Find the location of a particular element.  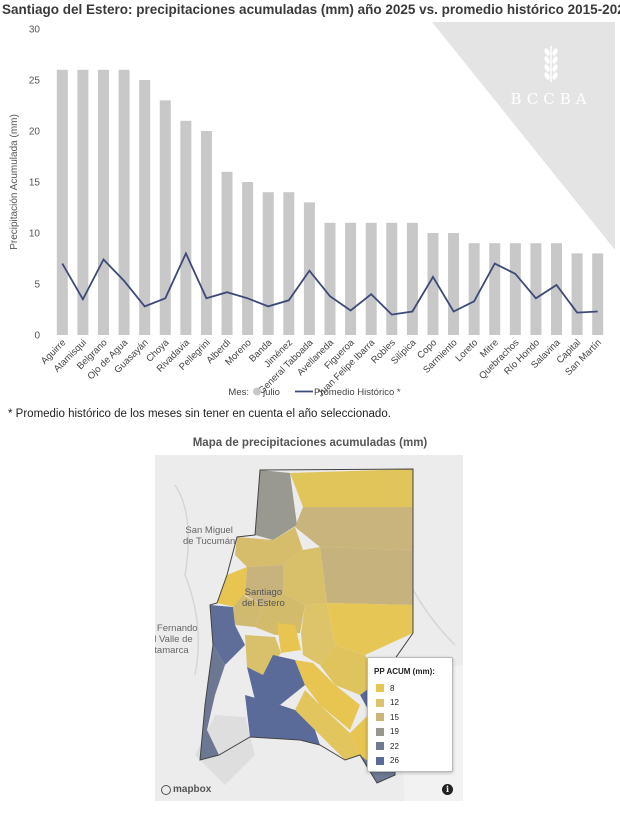

y-tick-label: 15 is located at coordinates (35, 183).